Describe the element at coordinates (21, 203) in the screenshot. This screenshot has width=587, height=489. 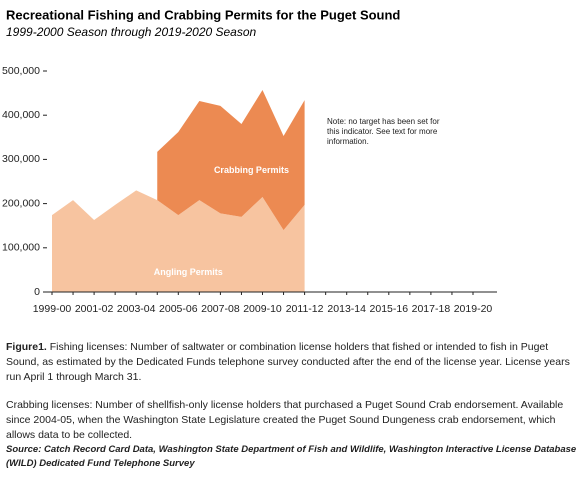
I see `y-tick-label: 200,000` at that location.